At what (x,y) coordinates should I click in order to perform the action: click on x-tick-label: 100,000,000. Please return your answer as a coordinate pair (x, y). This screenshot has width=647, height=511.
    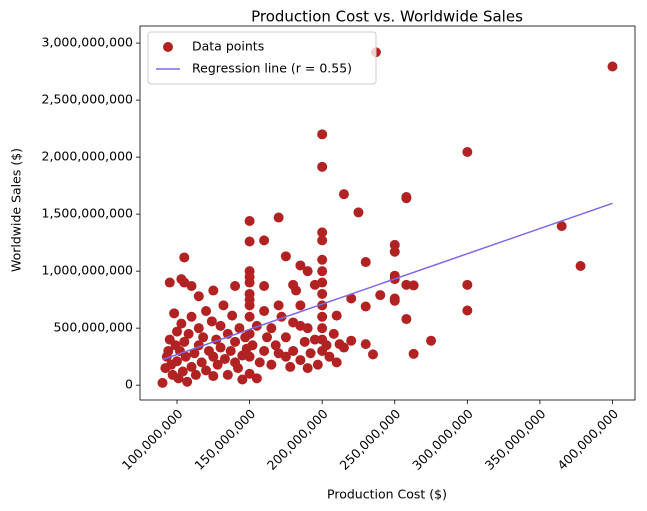
    Looking at the image, I should click on (152, 439).